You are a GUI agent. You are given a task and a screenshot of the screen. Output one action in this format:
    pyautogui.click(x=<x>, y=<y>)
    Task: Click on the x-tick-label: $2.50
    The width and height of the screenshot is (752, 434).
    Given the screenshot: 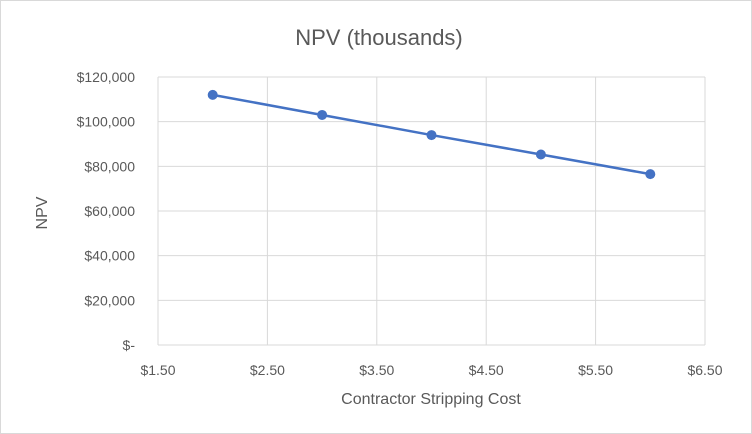 What is the action you would take?
    pyautogui.click(x=267, y=370)
    